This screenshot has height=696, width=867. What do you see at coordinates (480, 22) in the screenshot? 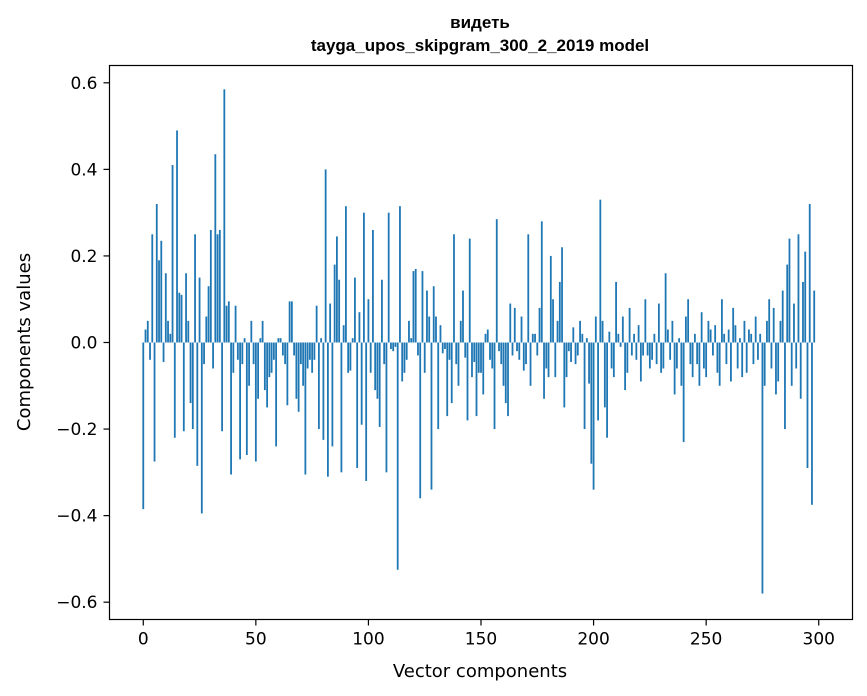
I see `chart-title: видеть` at bounding box center [480, 22].